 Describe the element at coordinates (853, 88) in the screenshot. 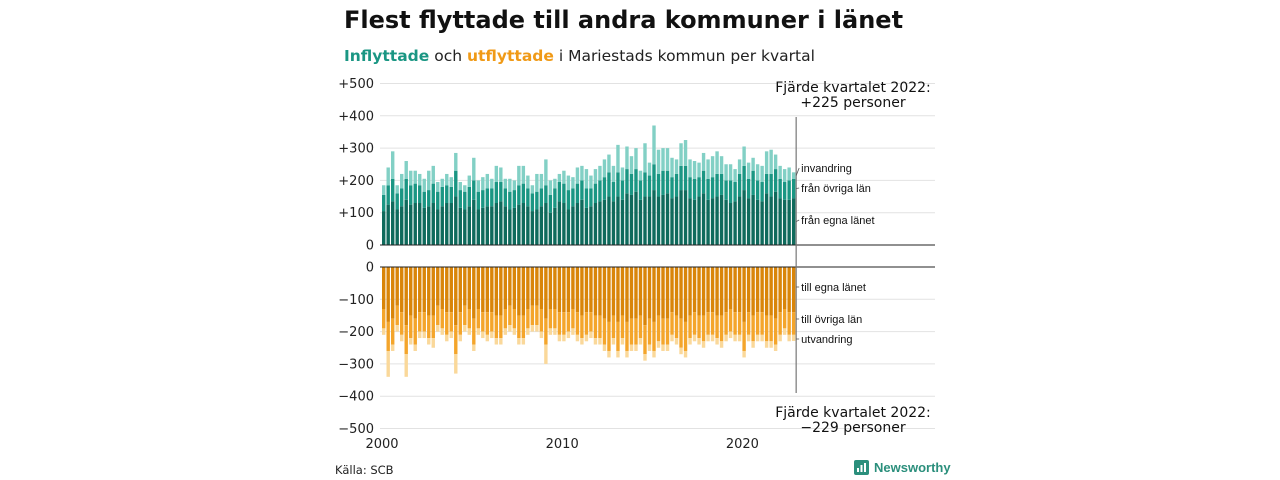

I see `annotation-top-line1: Fjärde kvartalet 2022:` at that location.